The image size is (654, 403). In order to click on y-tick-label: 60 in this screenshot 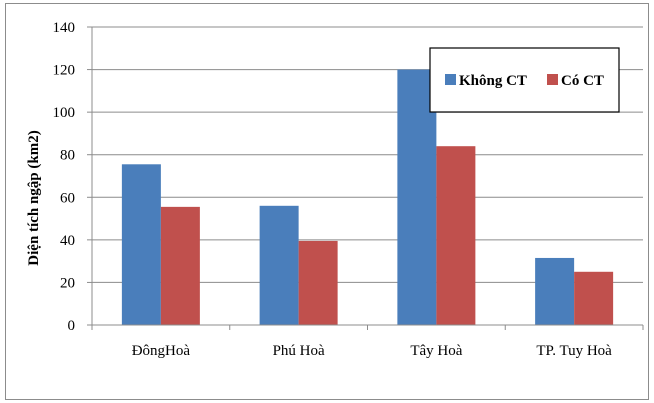, I will do `click(67, 198)`.